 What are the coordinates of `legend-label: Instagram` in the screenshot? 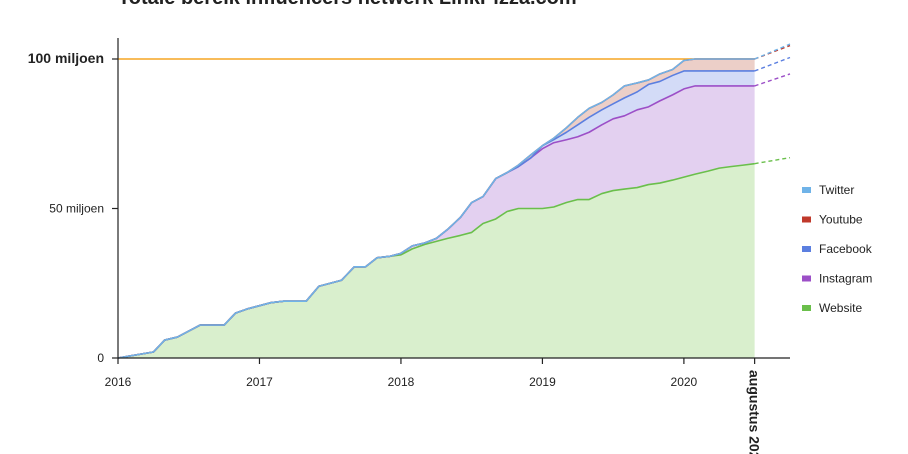 It's located at (845, 279).